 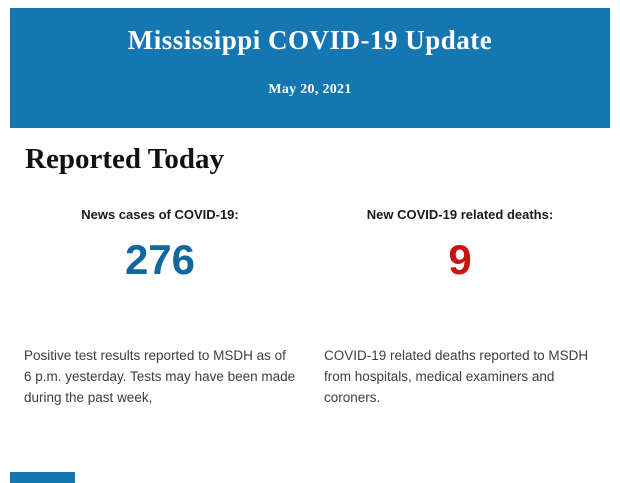 What do you see at coordinates (160, 259) in the screenshot?
I see `cases-value: 276` at bounding box center [160, 259].